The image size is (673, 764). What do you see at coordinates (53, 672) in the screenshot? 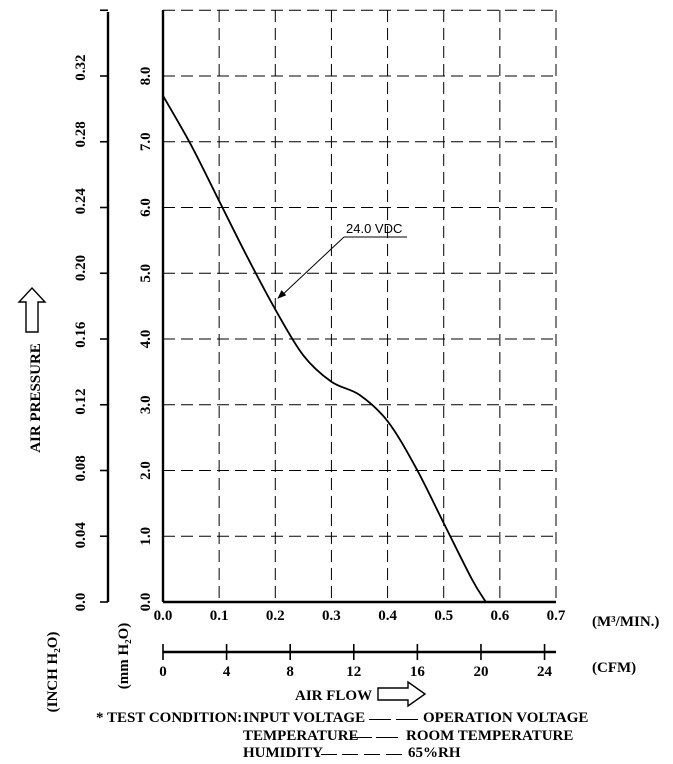
I see `y-left-unit-label: (INCH H₂O)` at bounding box center [53, 672].